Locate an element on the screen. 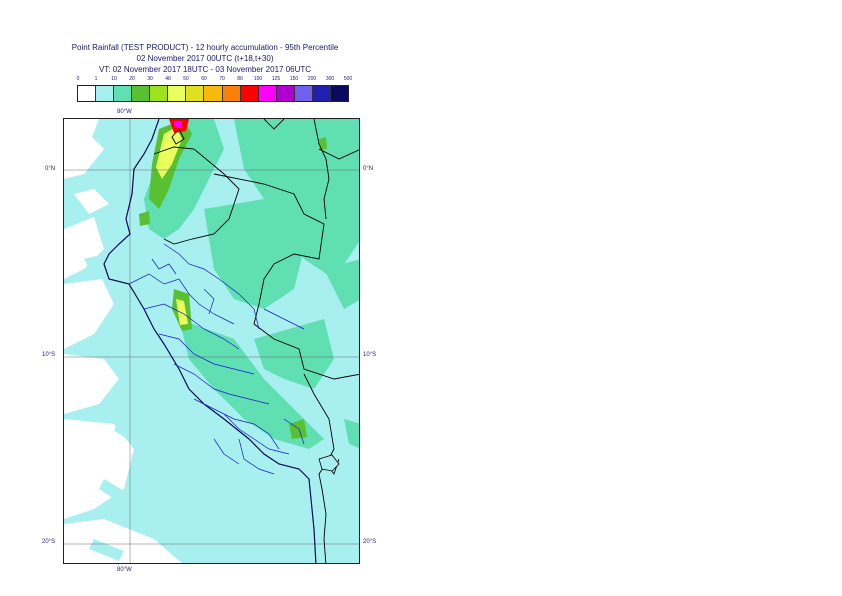 The image size is (842, 596). legend-labels: 0 1 10 20 30 40 50 60 70 80 100 125 150 200 300 500 is located at coordinates (214, 80).